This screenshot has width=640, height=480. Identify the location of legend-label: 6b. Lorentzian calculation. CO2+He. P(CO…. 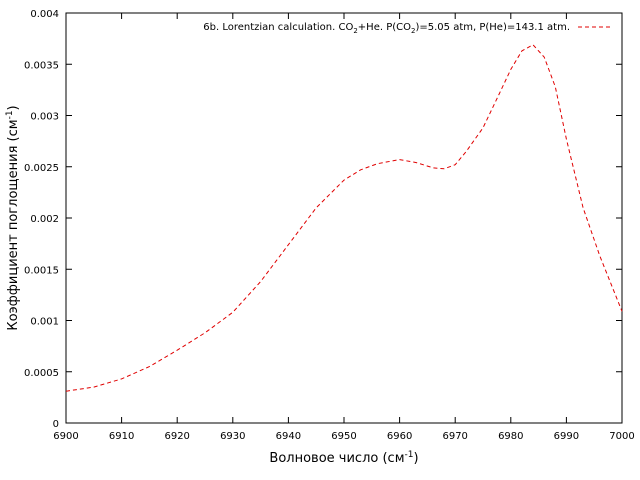
(386, 28).